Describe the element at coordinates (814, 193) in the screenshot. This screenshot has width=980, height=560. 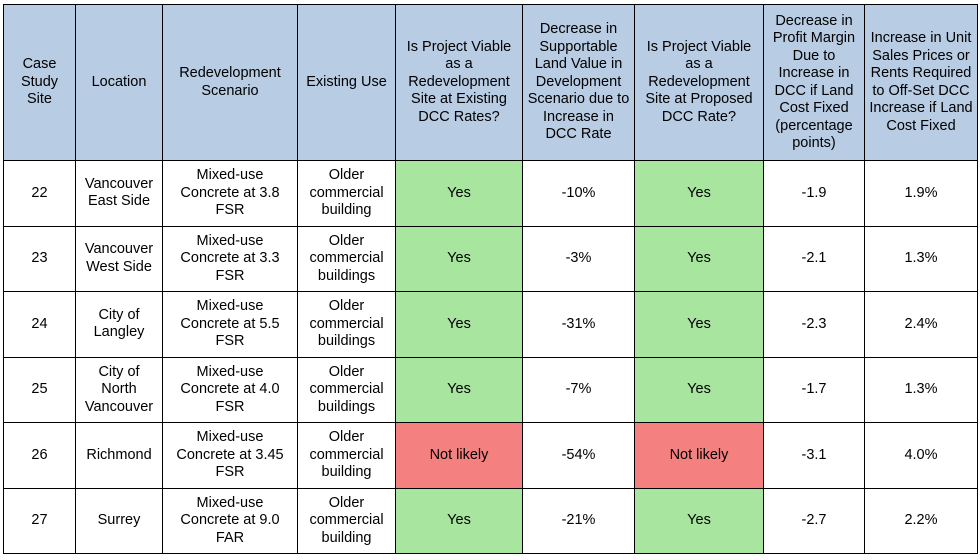
I see `cell-profit-margin-decrease: -1.9` at that location.